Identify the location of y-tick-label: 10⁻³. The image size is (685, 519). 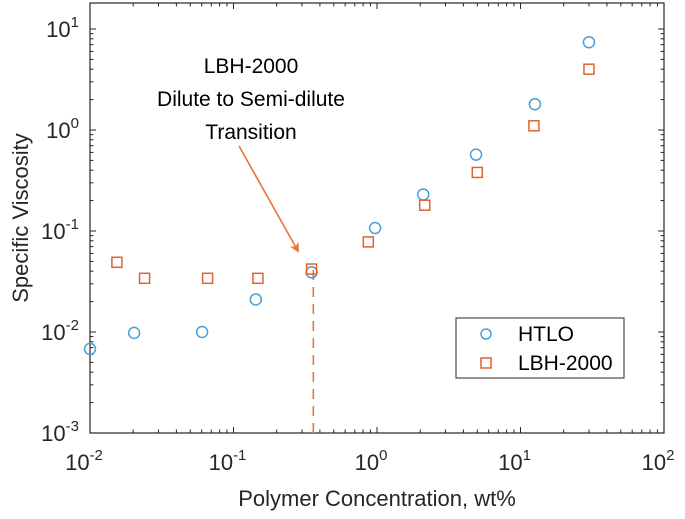
(60, 432).